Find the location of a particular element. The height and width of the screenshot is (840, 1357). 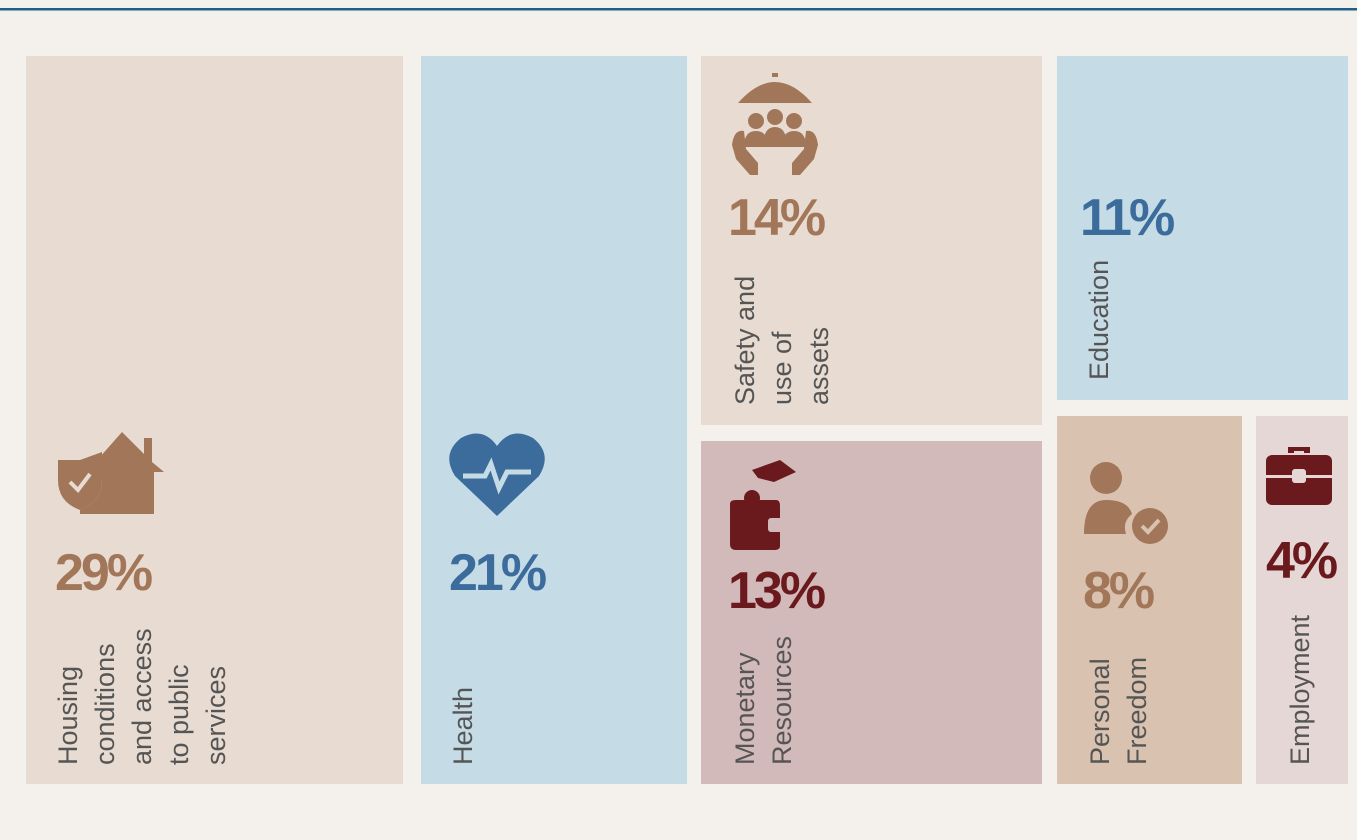

value-label: 11% is located at coordinates (1127, 218).